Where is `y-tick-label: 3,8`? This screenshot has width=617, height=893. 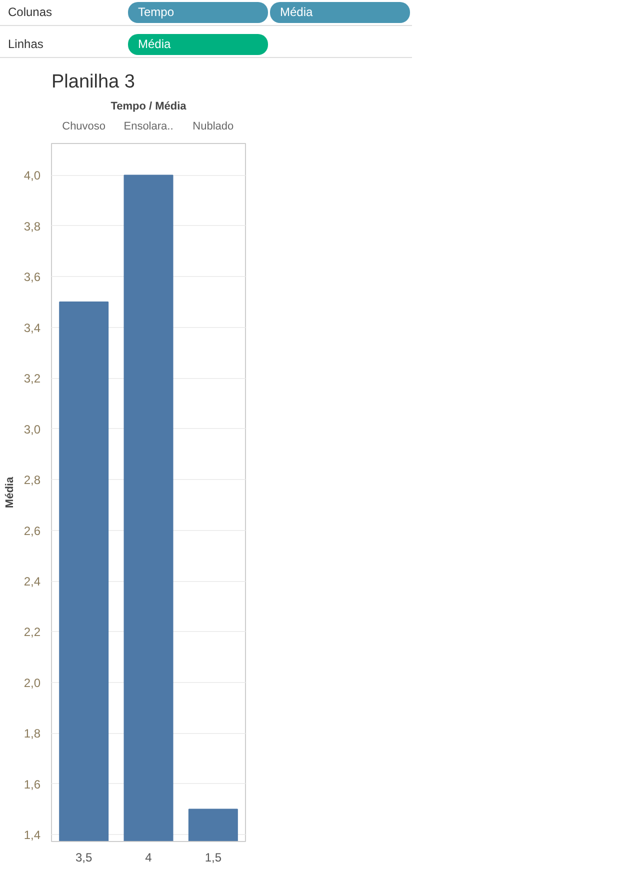 y-tick-label: 3,8 is located at coordinates (32, 226).